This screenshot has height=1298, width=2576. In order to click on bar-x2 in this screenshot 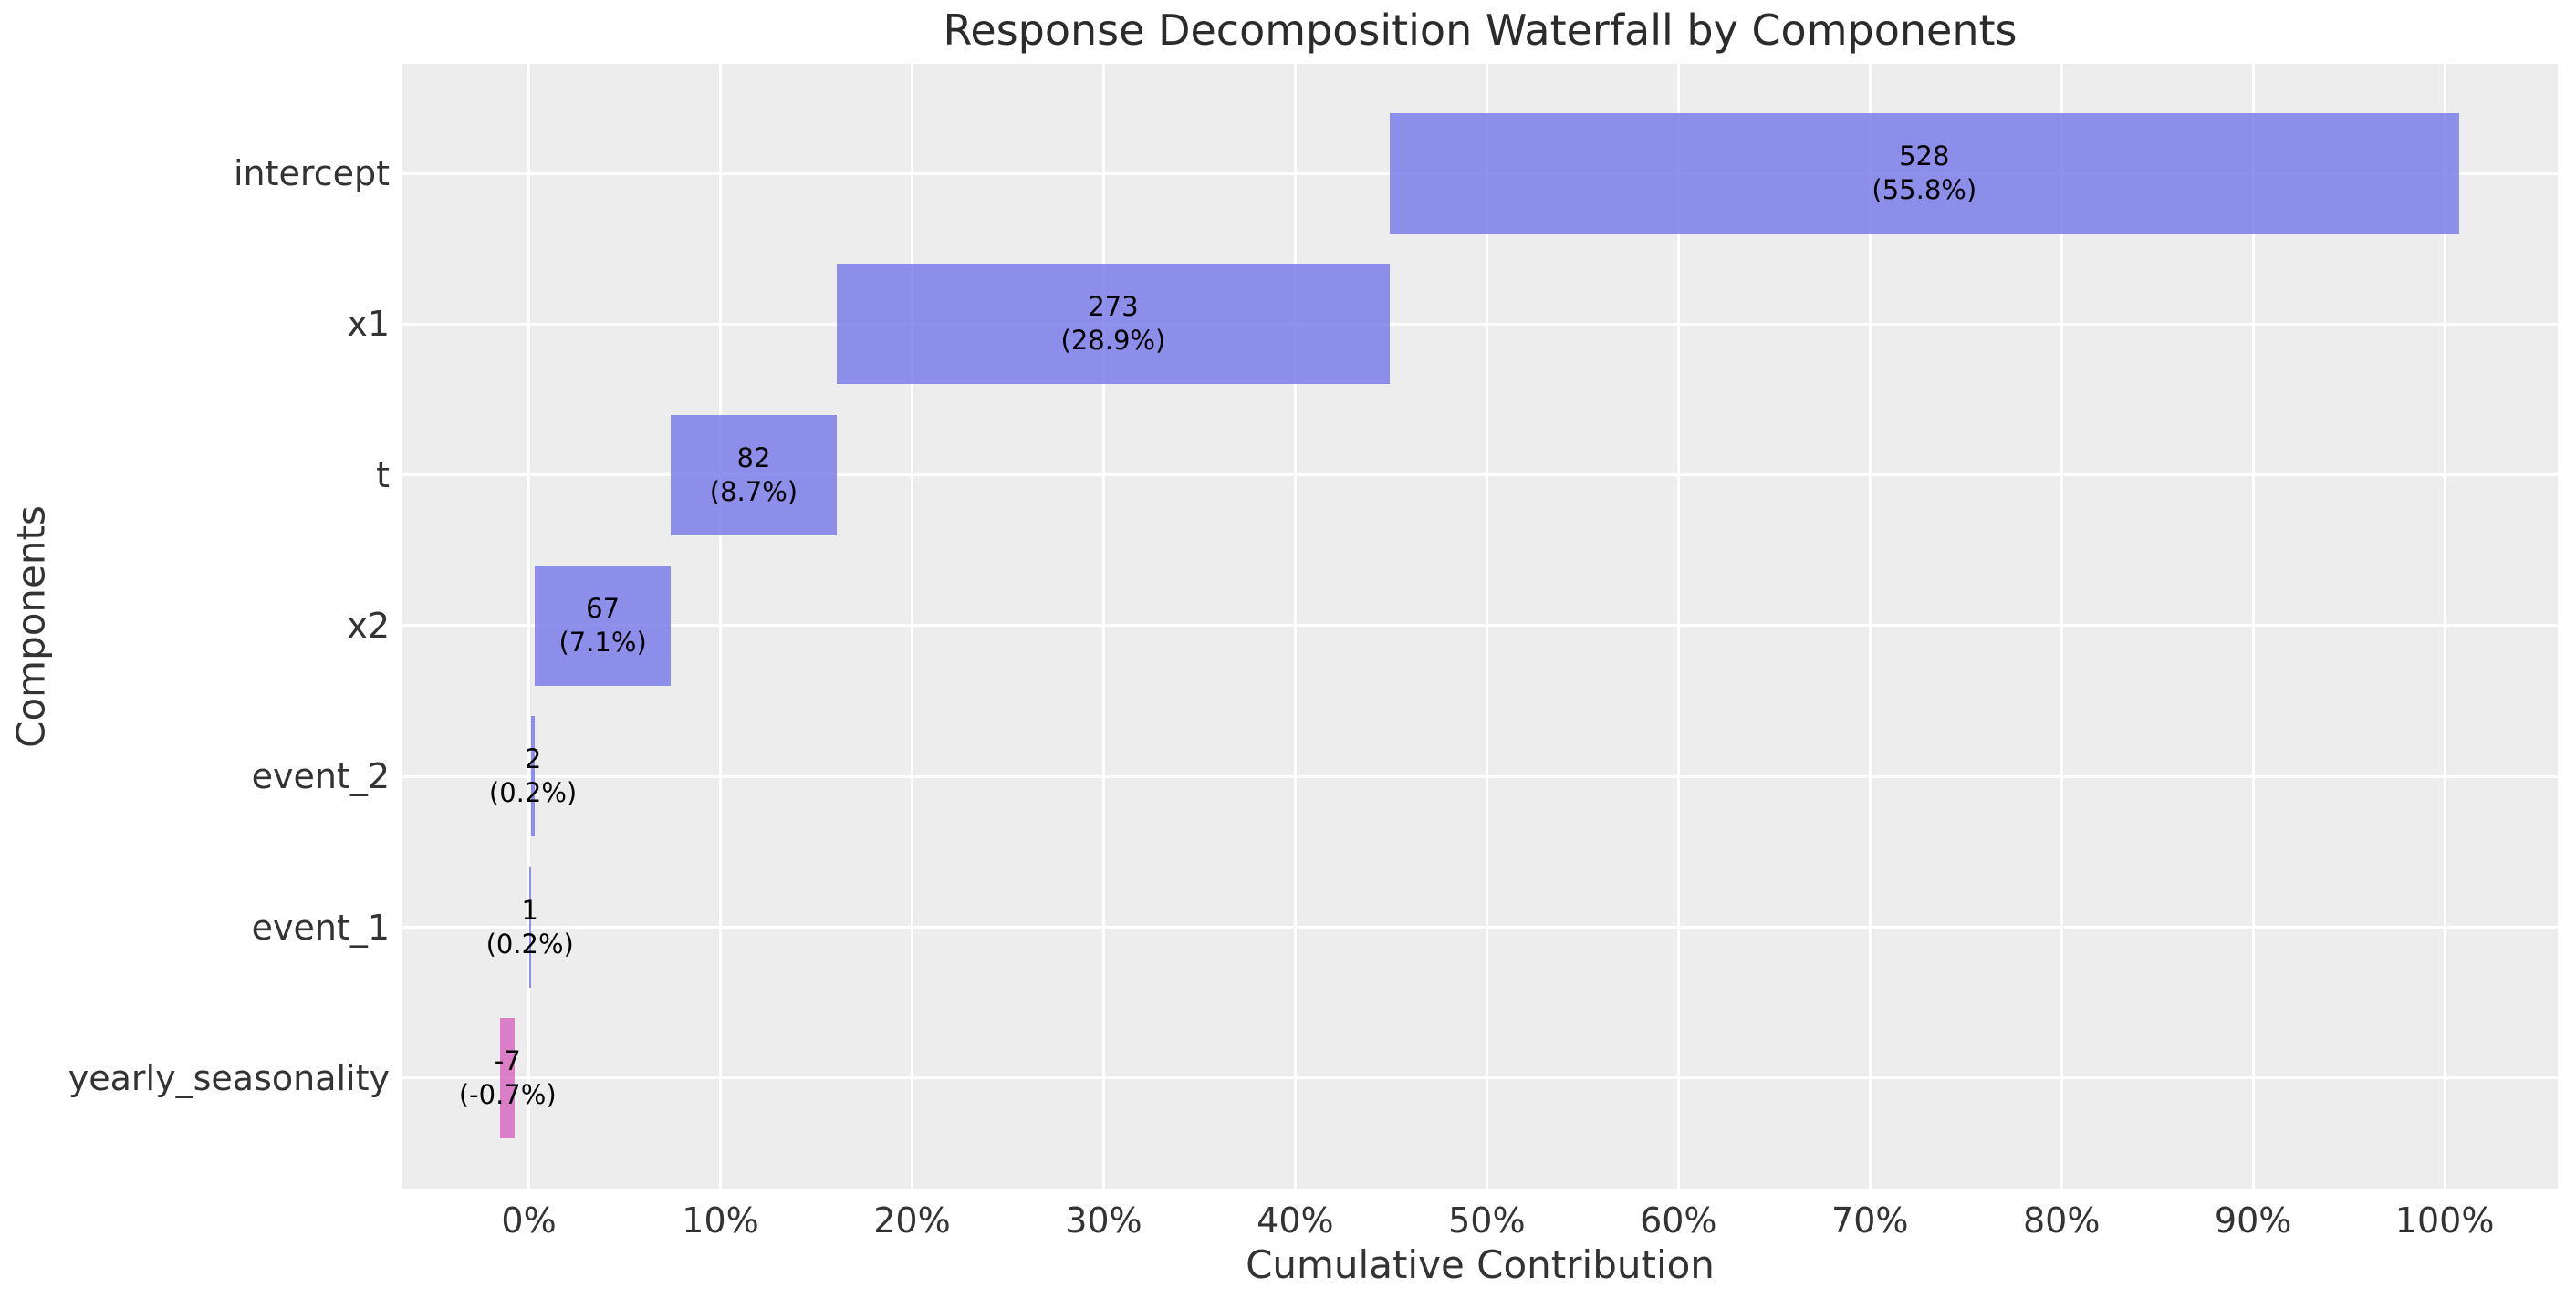, I will do `click(603, 625)`.